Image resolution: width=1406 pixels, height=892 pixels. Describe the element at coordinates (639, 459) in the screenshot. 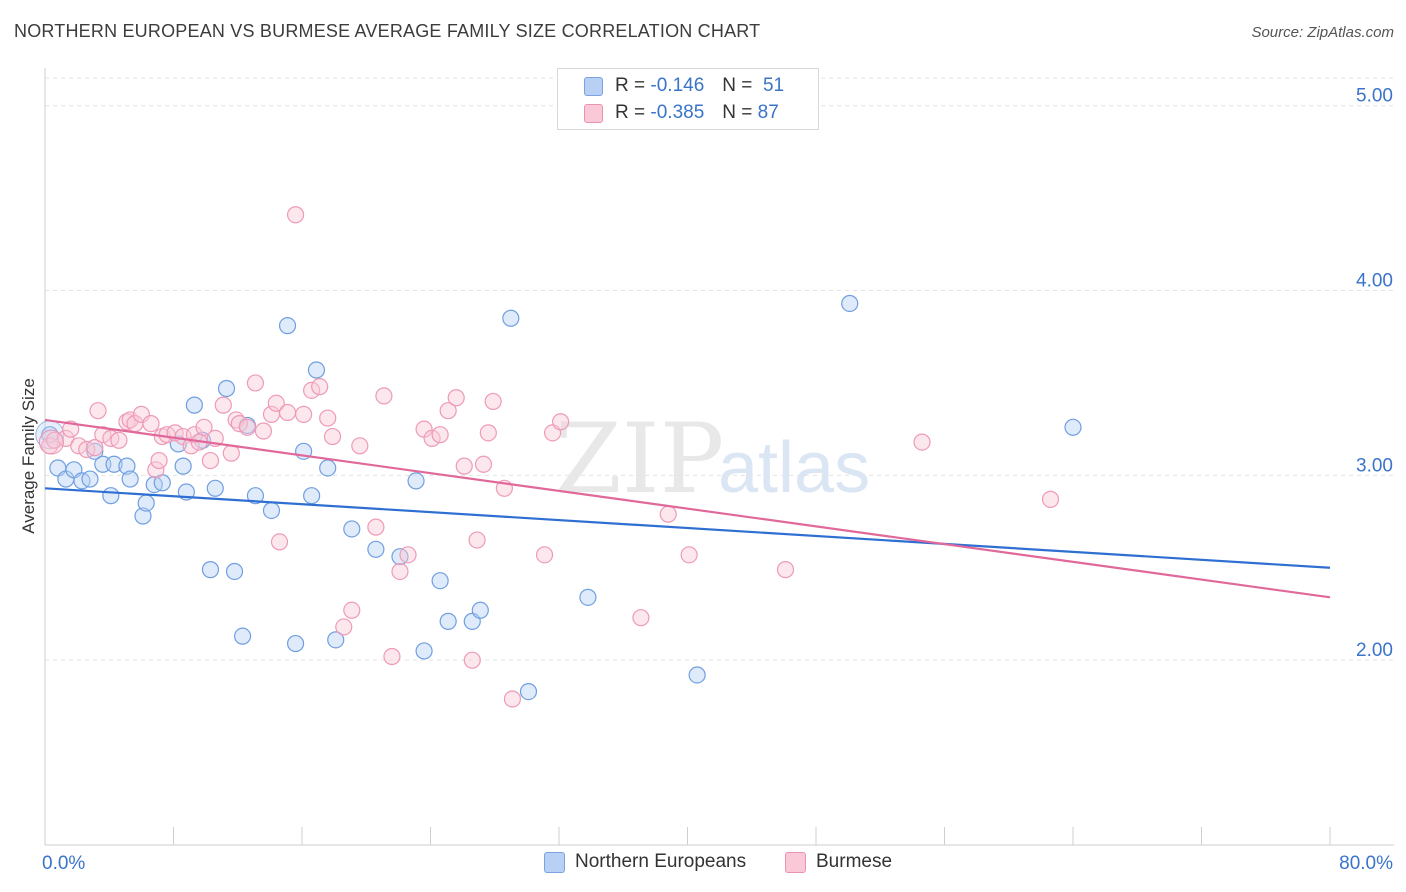

I see `watermark-zip: ZIP` at that location.